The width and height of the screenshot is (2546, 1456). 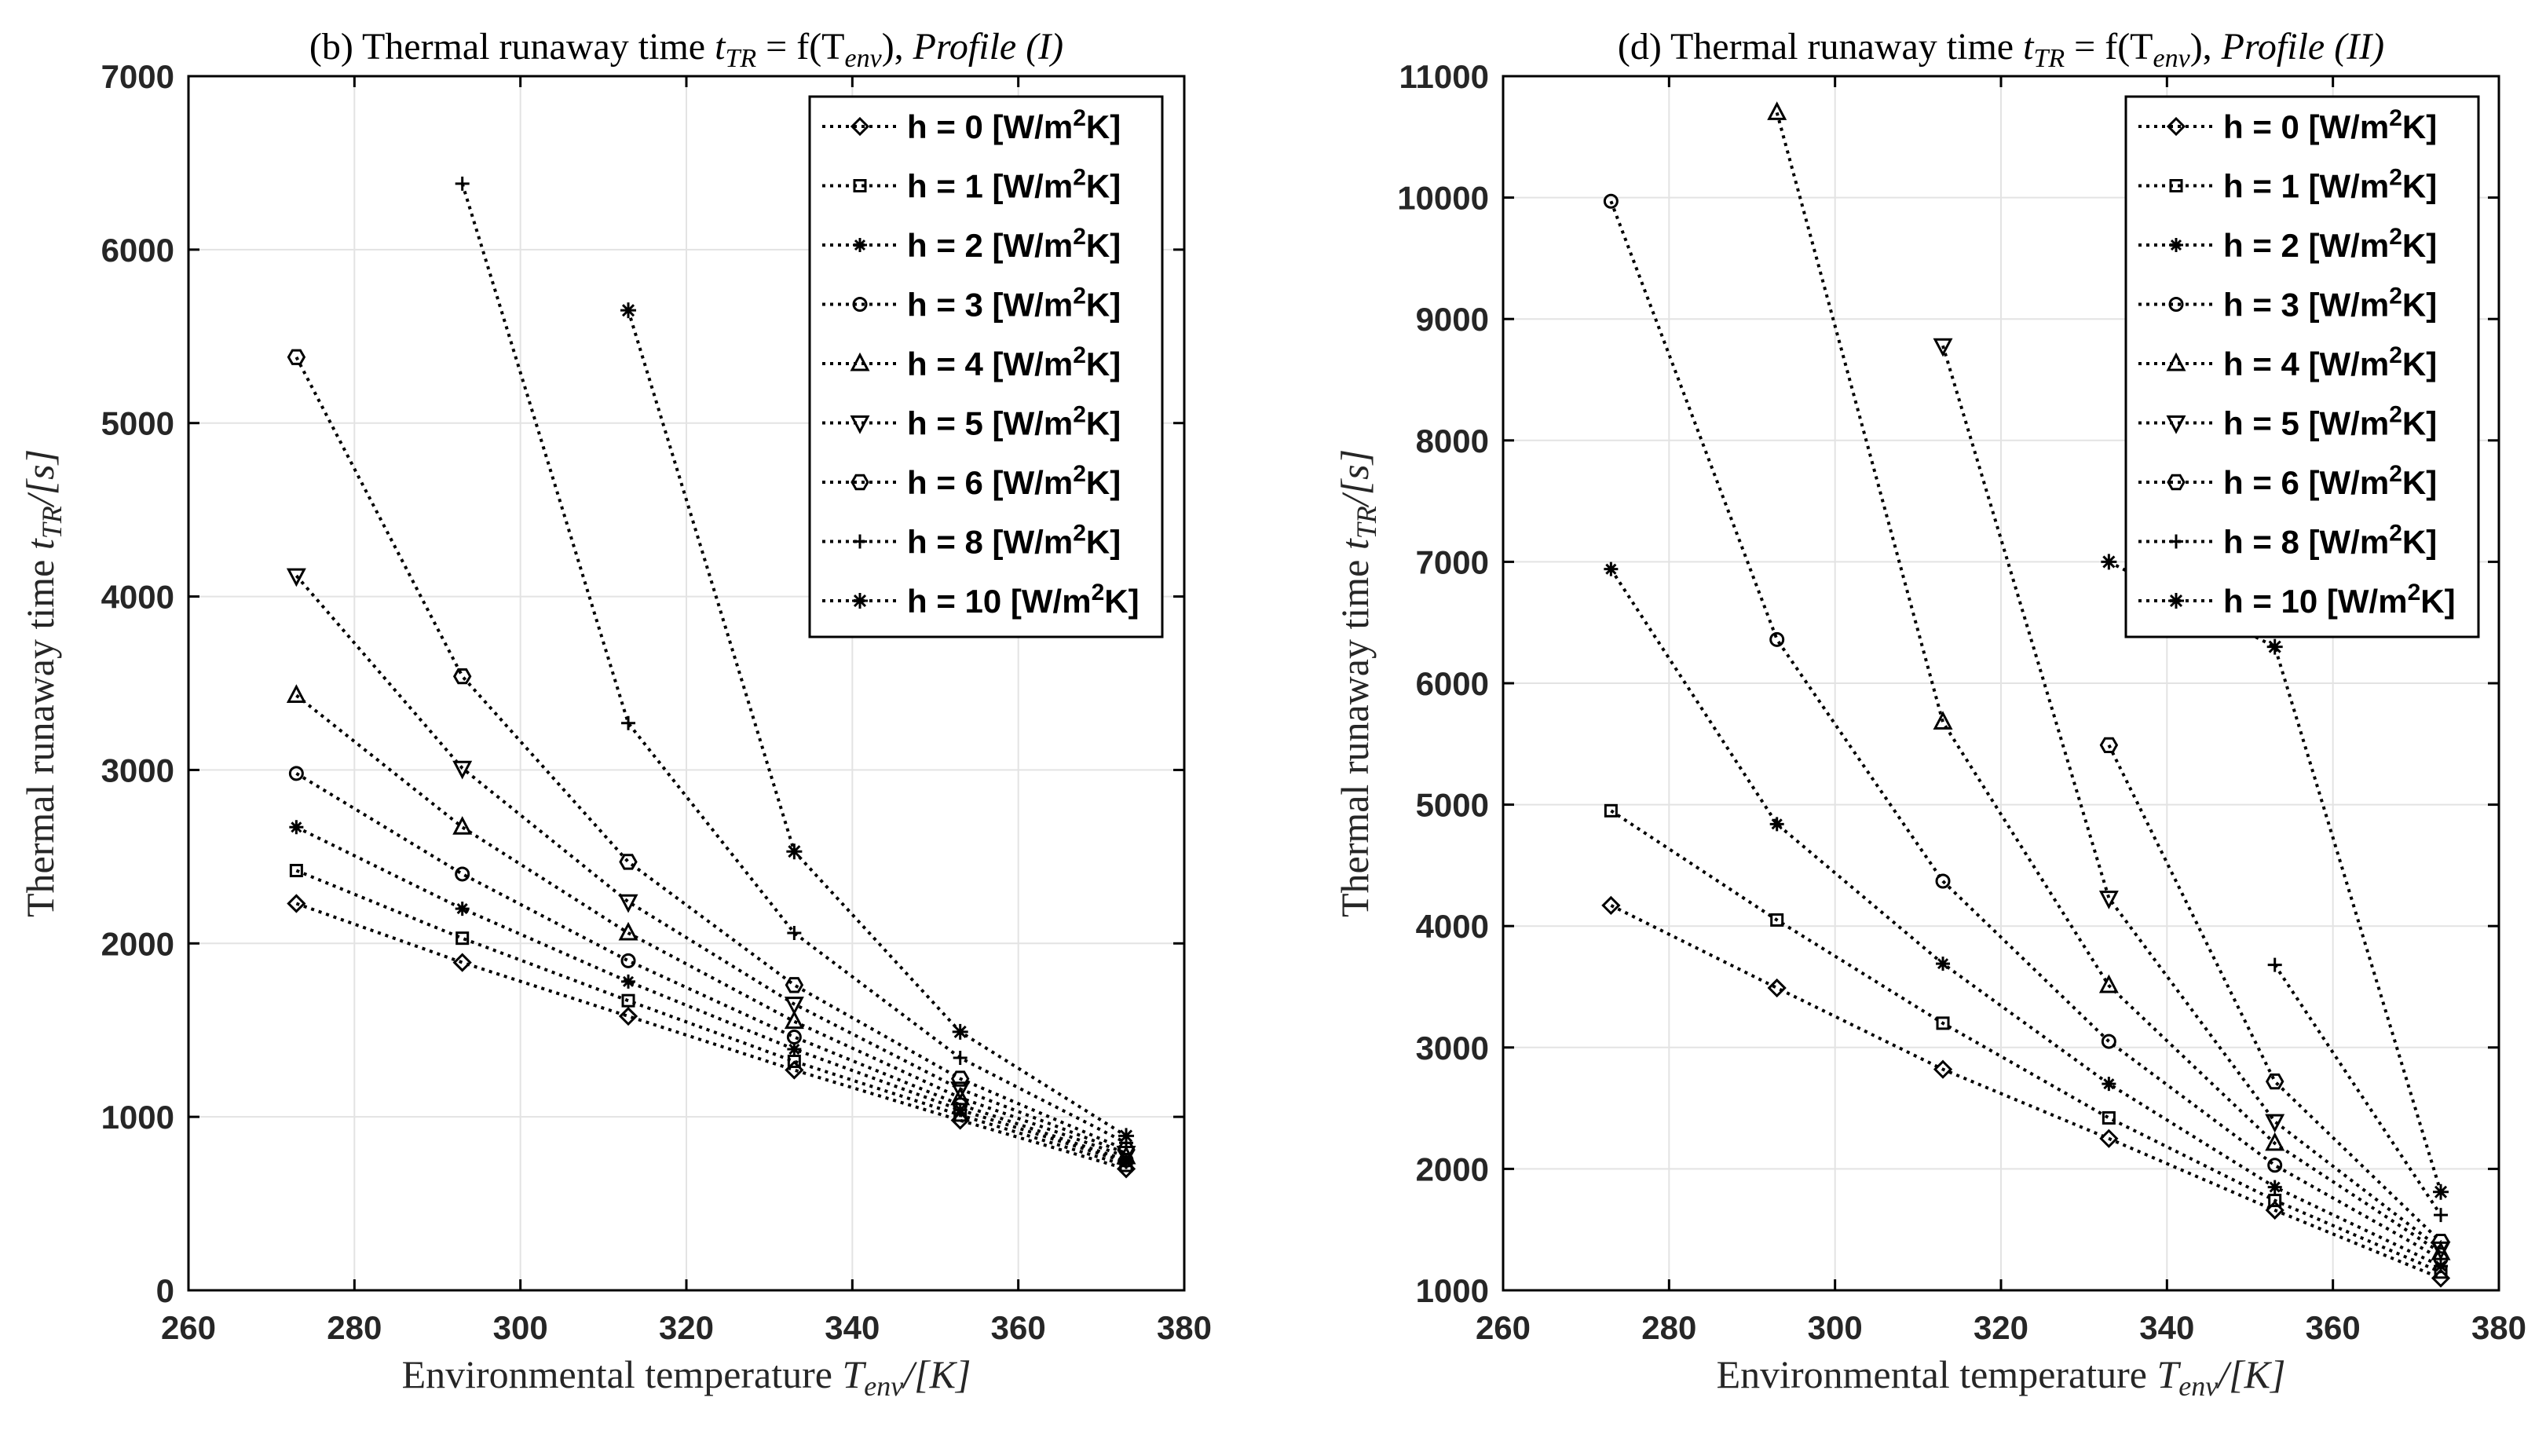 I want to click on y-axis-label: Thermal runaway time tTR/[s], so click(x=43, y=683).